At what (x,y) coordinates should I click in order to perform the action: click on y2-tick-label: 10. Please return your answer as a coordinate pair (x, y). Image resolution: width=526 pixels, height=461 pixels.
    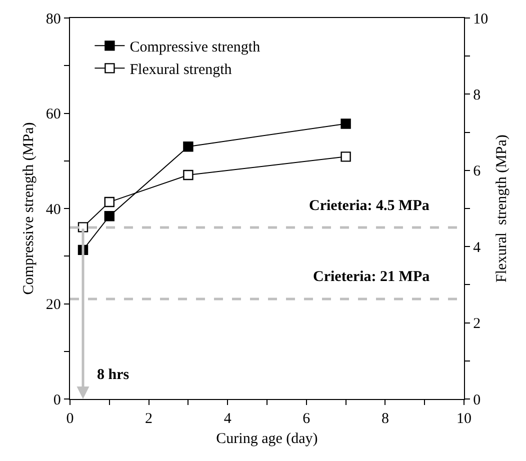
    Looking at the image, I should click on (480, 19).